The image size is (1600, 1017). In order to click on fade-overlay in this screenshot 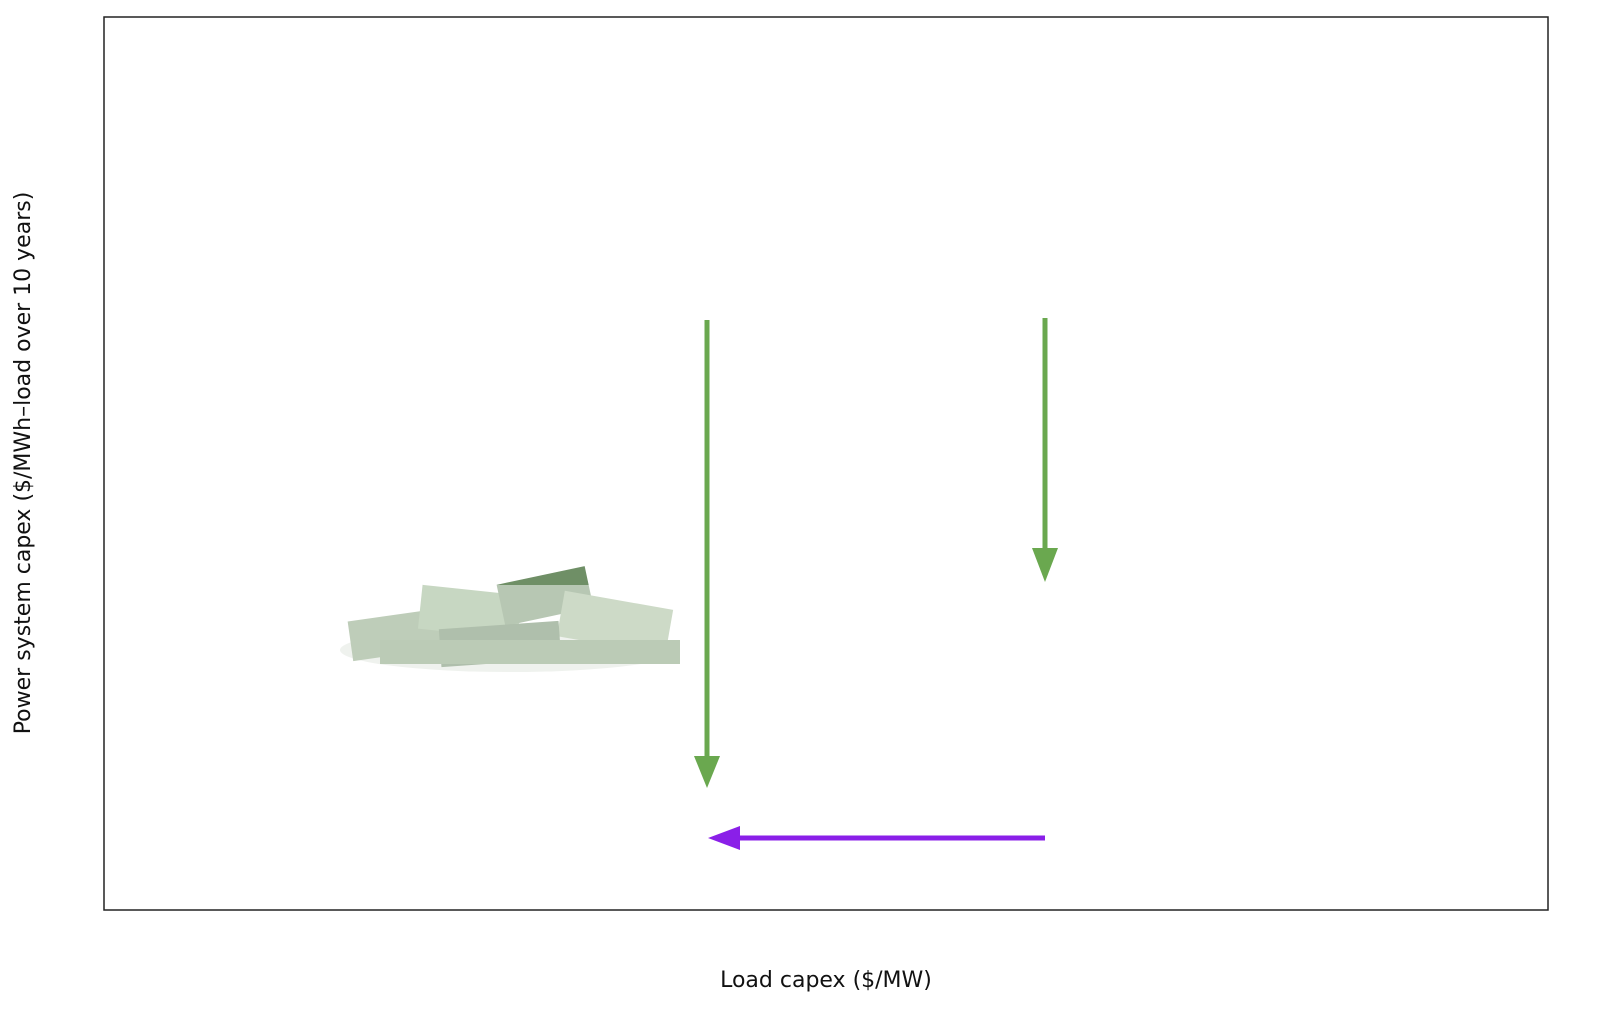, I will do `click(515, 710)`.